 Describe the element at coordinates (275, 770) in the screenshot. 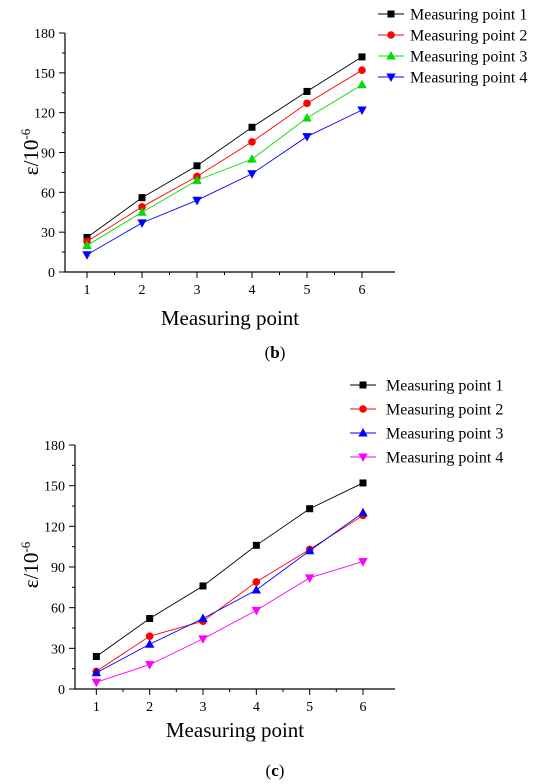

I see `panel-label: (c)` at that location.